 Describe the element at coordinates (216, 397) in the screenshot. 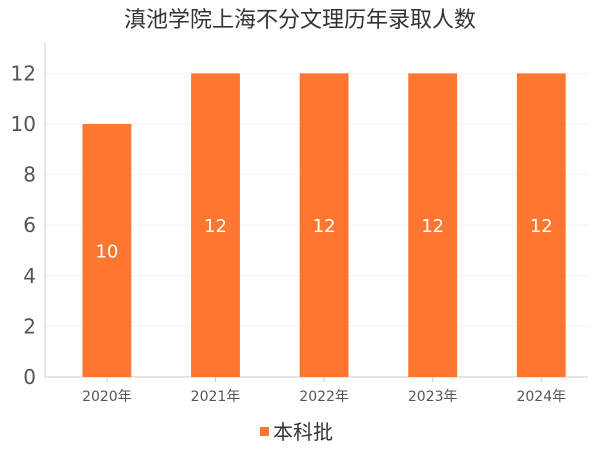

I see `x-tick-label: 2021年` at that location.